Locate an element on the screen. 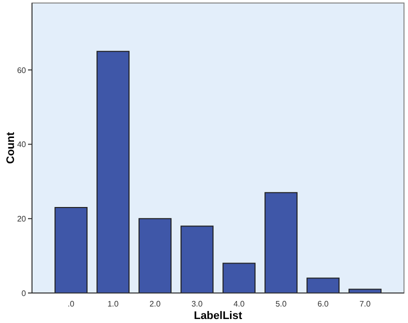 This screenshot has height=323, width=408. x-tick-label: 1.0 is located at coordinates (113, 304).